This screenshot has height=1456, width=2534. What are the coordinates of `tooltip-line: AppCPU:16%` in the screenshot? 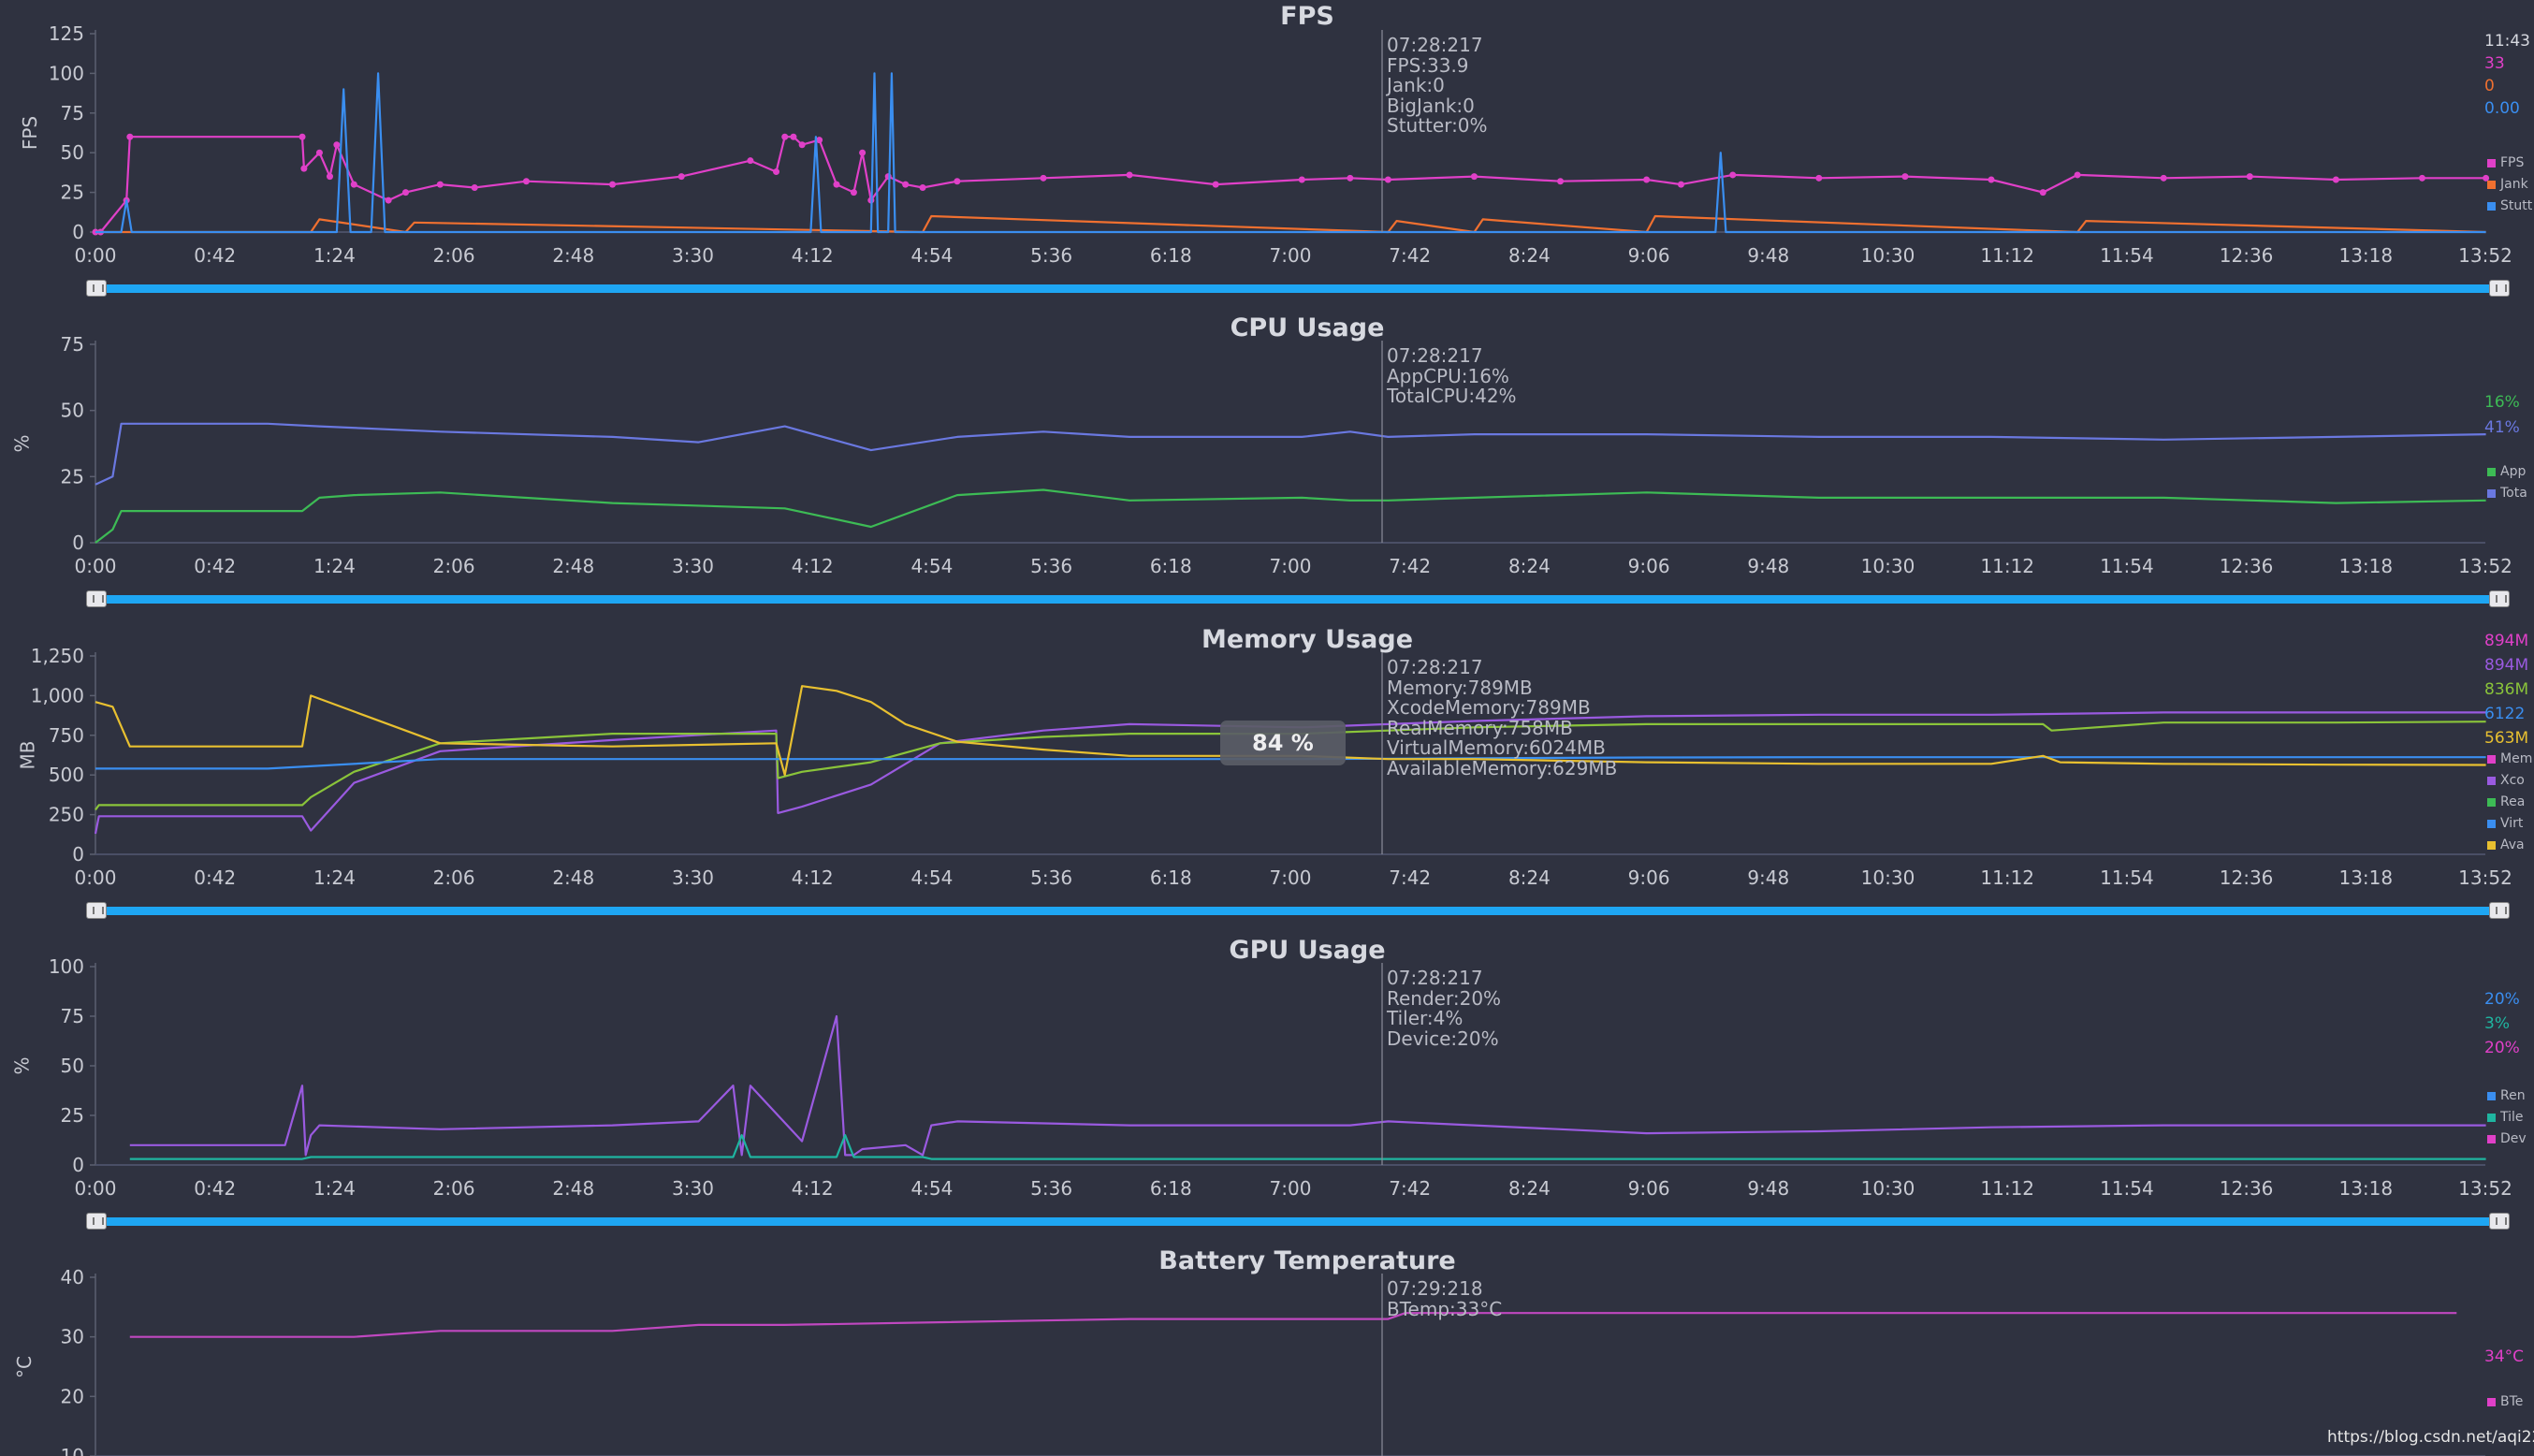 It's located at (1448, 375).